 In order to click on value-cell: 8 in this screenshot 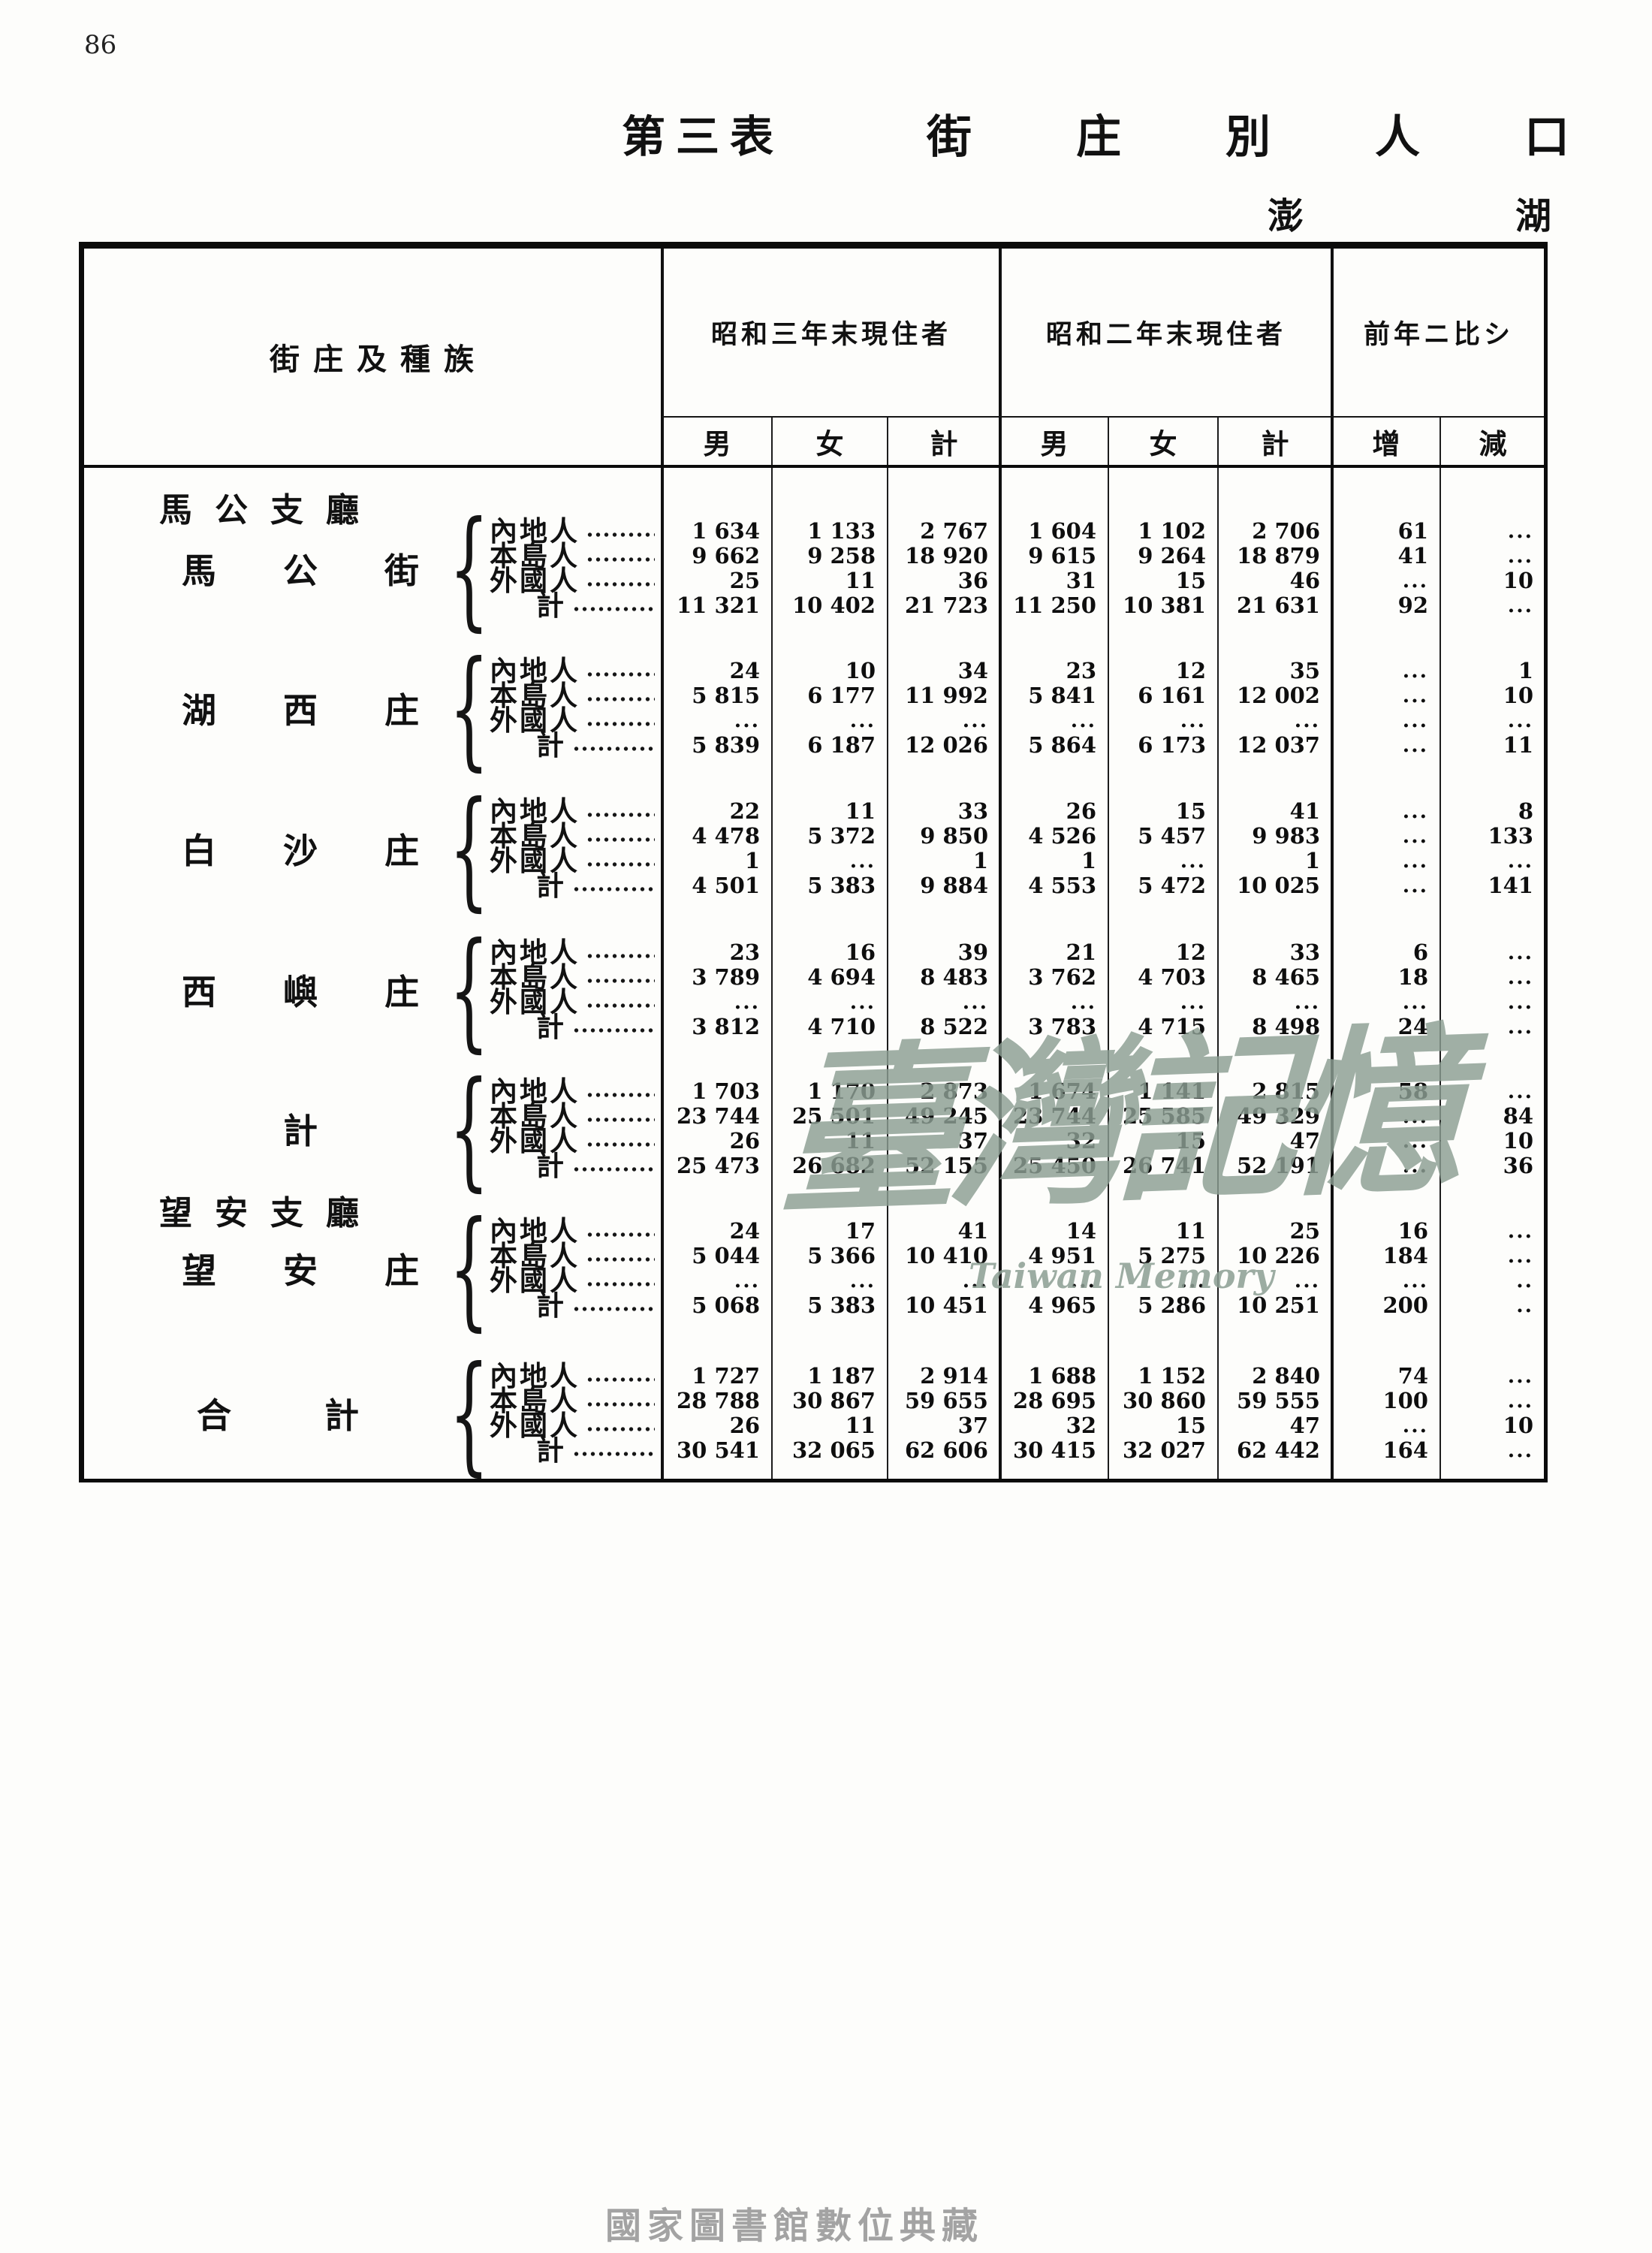, I will do `click(1525, 811)`.